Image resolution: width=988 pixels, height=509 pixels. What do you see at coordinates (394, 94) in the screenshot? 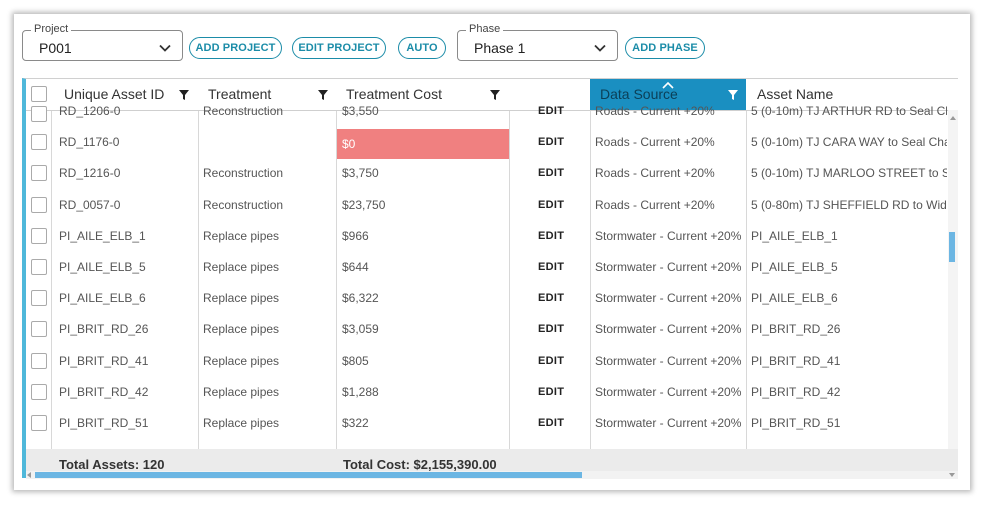
I see `column-header-treatment-cost: Treatment Cost` at bounding box center [394, 94].